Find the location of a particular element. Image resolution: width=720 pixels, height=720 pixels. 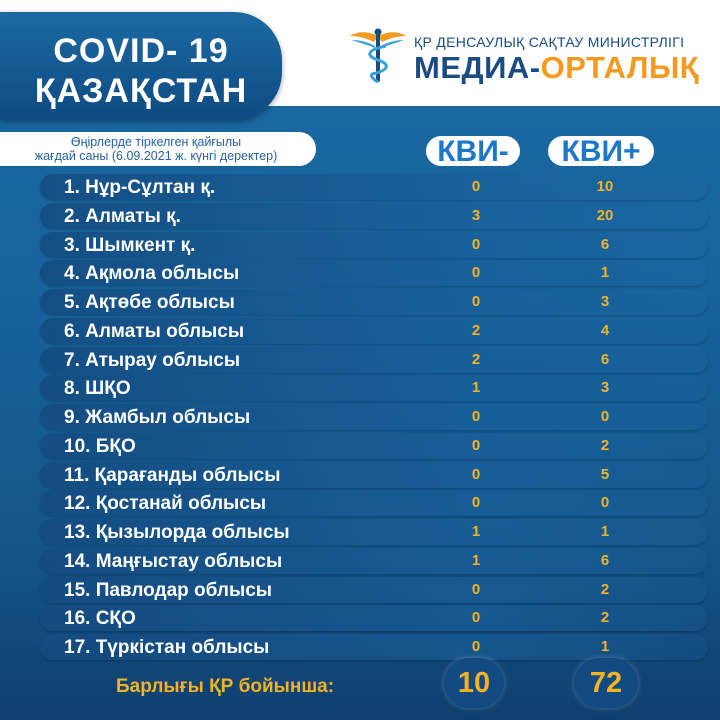

table-row: 4. Ақмола облысы 0 1 is located at coordinates (374, 273).